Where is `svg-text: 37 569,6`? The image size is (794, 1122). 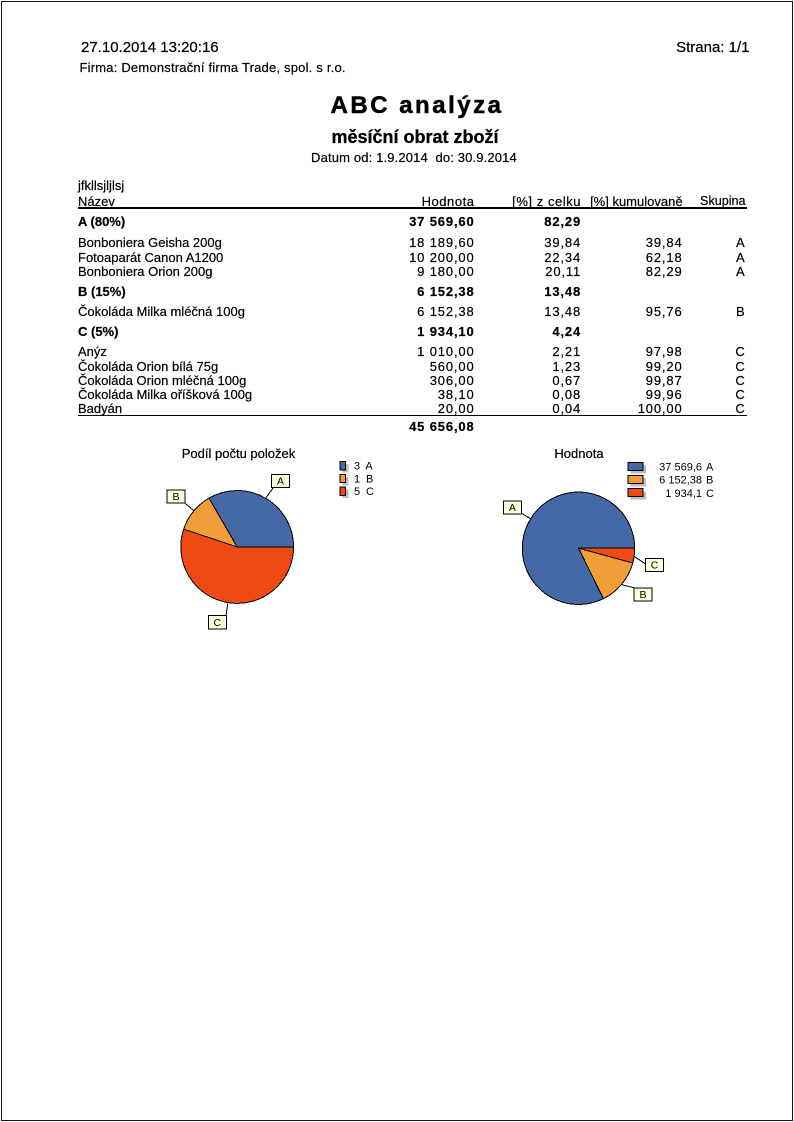
svg-text: 37 569,6 is located at coordinates (680, 467).